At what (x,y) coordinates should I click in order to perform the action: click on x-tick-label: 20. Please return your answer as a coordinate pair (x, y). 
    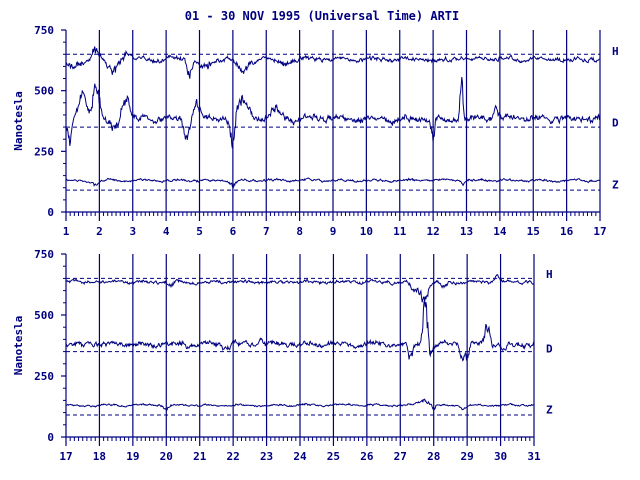
    Looking at the image, I should click on (166, 456).